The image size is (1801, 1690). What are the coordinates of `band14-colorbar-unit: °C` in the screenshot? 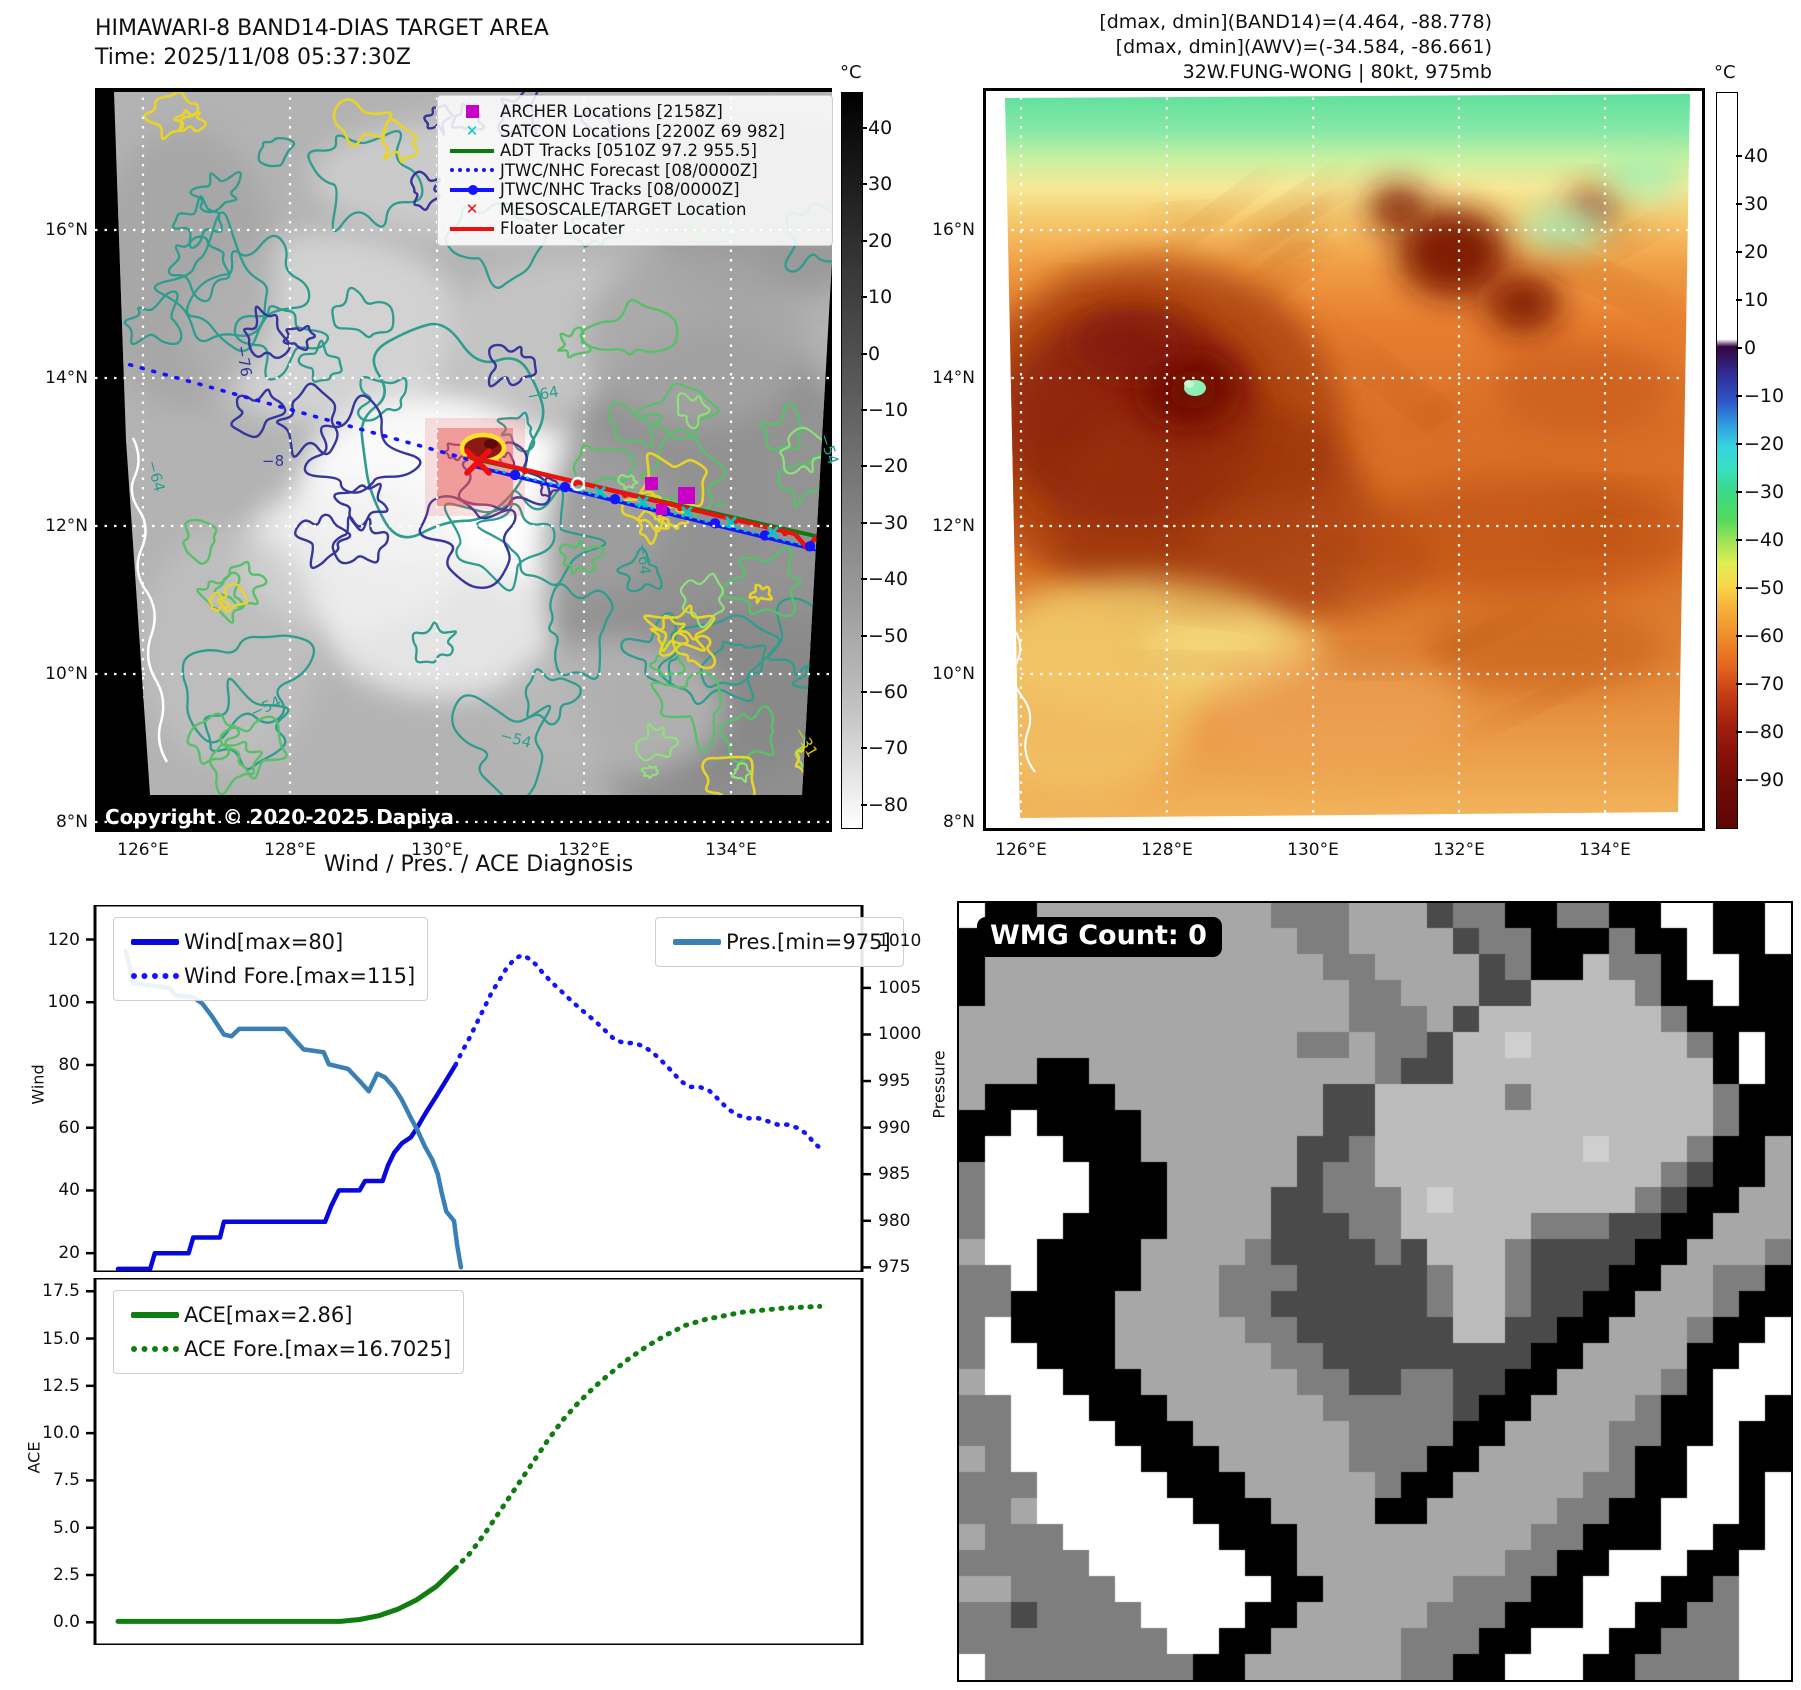 It's located at (851, 72).